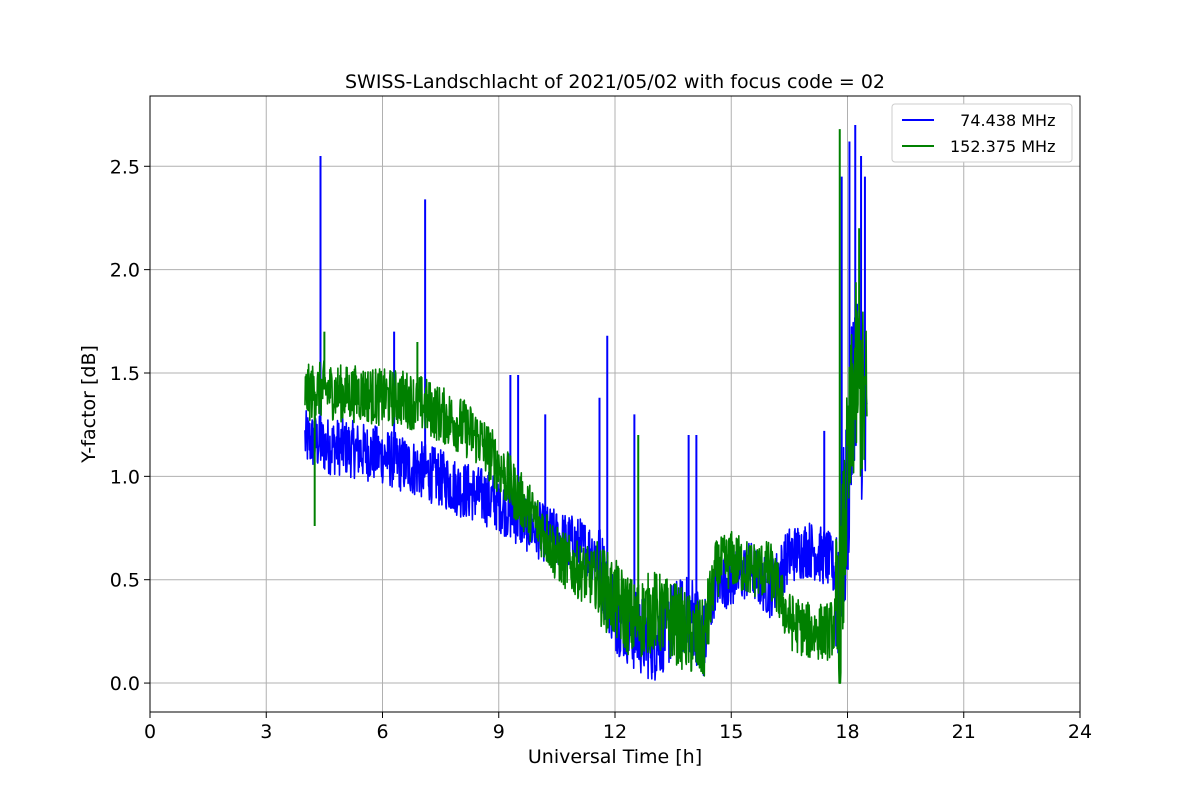  Describe the element at coordinates (266, 732) in the screenshot. I see `x-tick-label: 3` at that location.